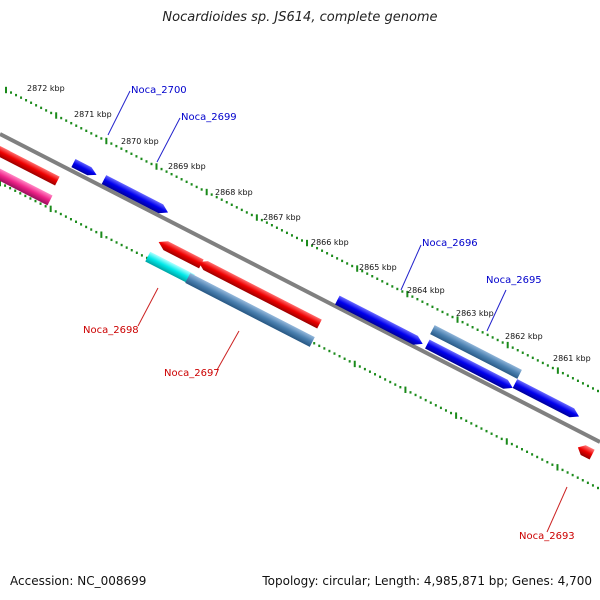 Image resolution: width=600 pixels, height=600 pixels. Describe the element at coordinates (234, 192) in the screenshot. I see `scale-label: 2868 kbp` at that location.